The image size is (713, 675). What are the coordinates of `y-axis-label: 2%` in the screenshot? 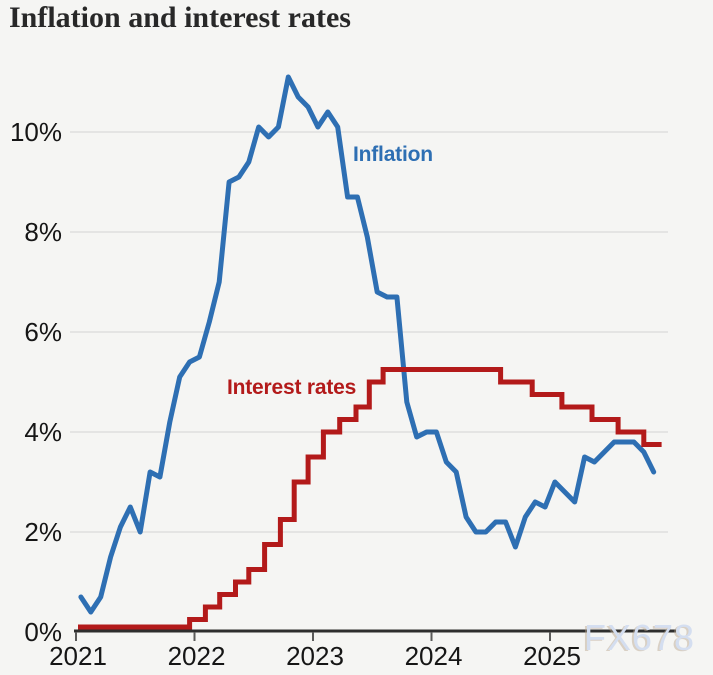 It's located at (43, 532).